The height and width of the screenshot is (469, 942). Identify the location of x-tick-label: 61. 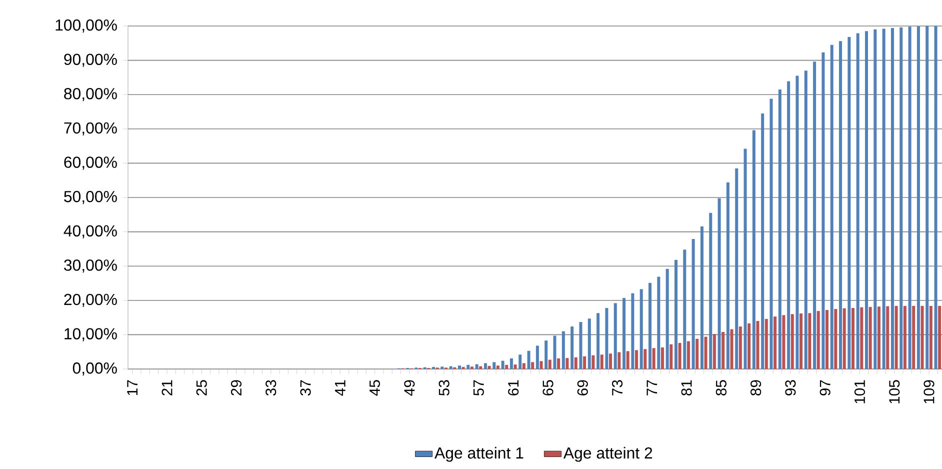
(513, 388).